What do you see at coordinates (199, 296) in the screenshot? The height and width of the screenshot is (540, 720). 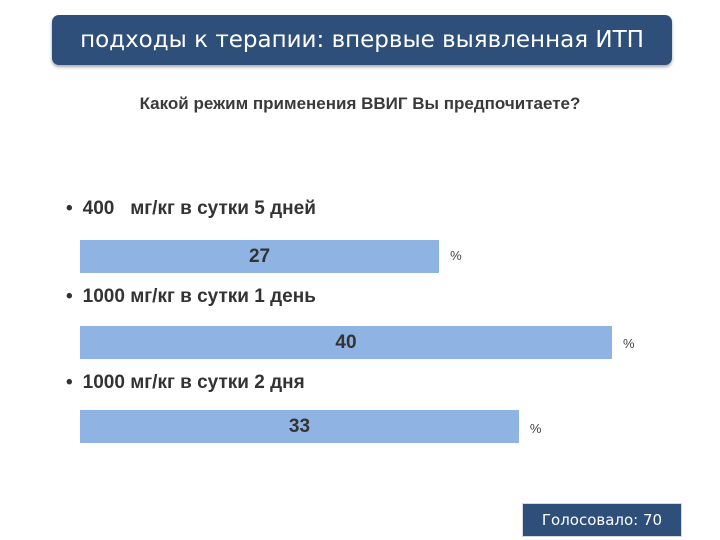 I see `category-label: 1000 мг/кг в сутки 1 день` at bounding box center [199, 296].